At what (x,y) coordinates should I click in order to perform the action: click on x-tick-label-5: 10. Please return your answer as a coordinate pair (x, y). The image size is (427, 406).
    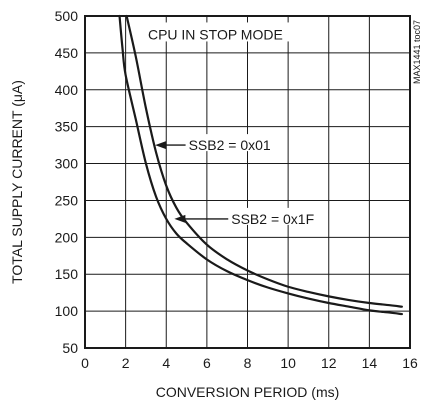
    Looking at the image, I should click on (288, 363).